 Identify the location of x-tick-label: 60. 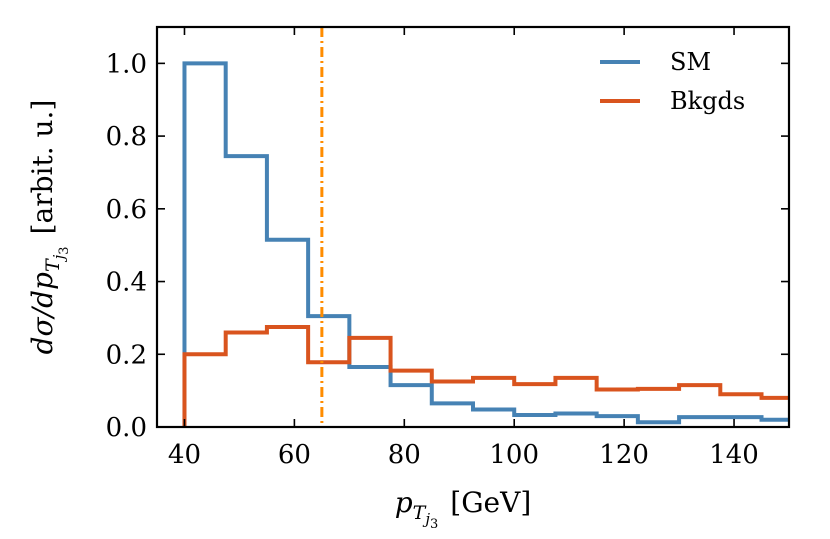
(294, 455).